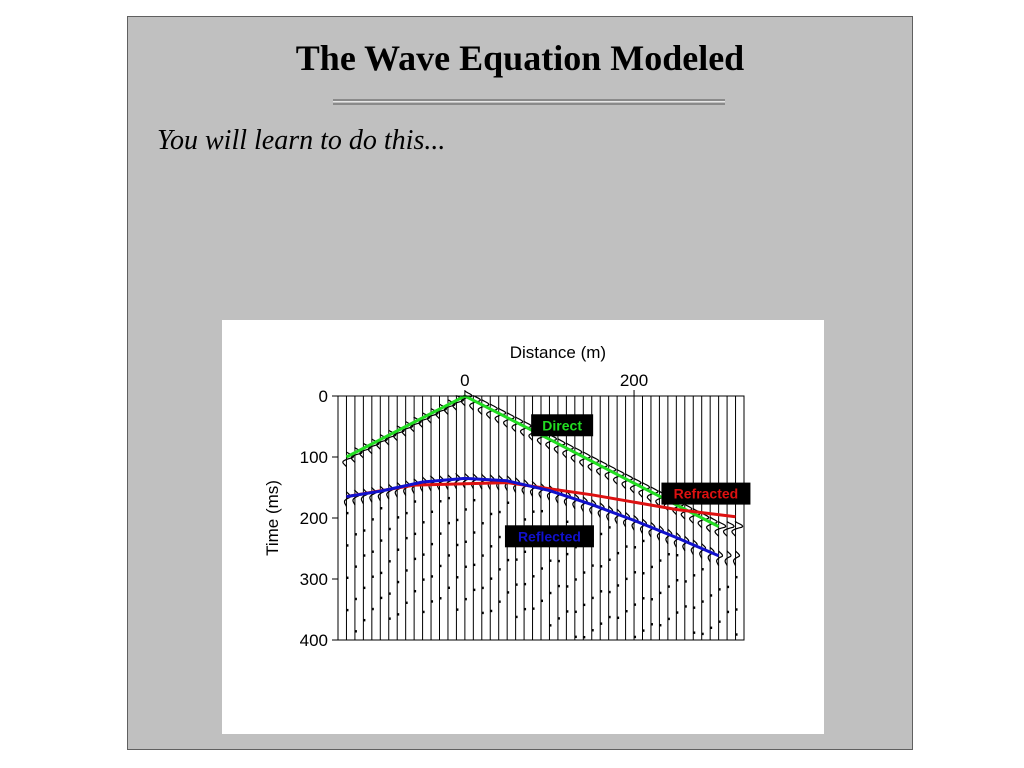 The image size is (1024, 768). I want to click on y-tick-label: 0, so click(323, 396).